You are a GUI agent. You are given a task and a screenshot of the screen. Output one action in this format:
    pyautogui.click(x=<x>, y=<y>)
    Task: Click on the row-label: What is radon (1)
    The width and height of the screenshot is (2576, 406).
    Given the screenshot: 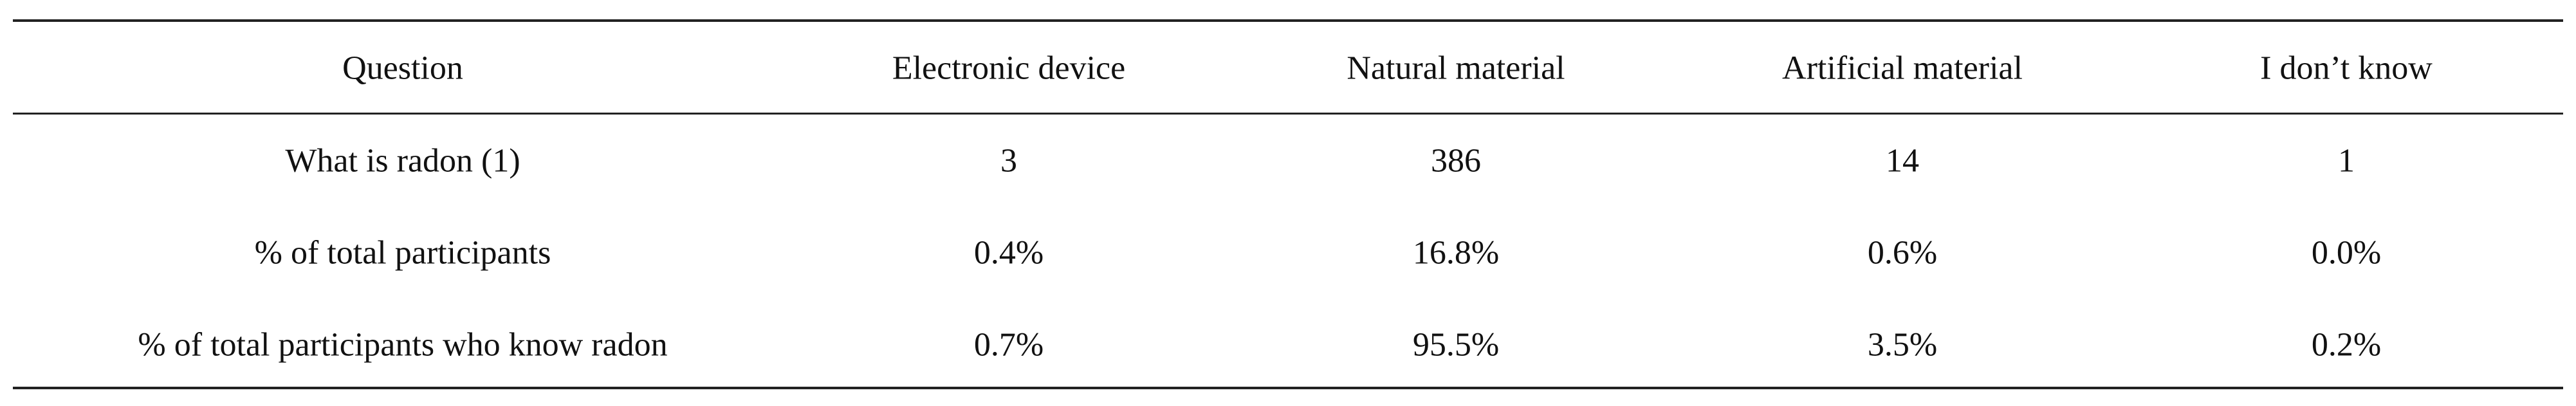 What is the action you would take?
    pyautogui.click(x=402, y=161)
    